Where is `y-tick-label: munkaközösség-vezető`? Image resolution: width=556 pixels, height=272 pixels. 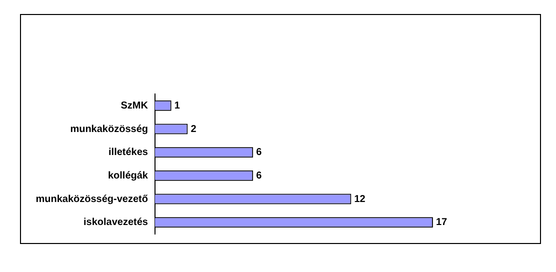 y-tick-label: munkaközösség-vezető is located at coordinates (92, 199).